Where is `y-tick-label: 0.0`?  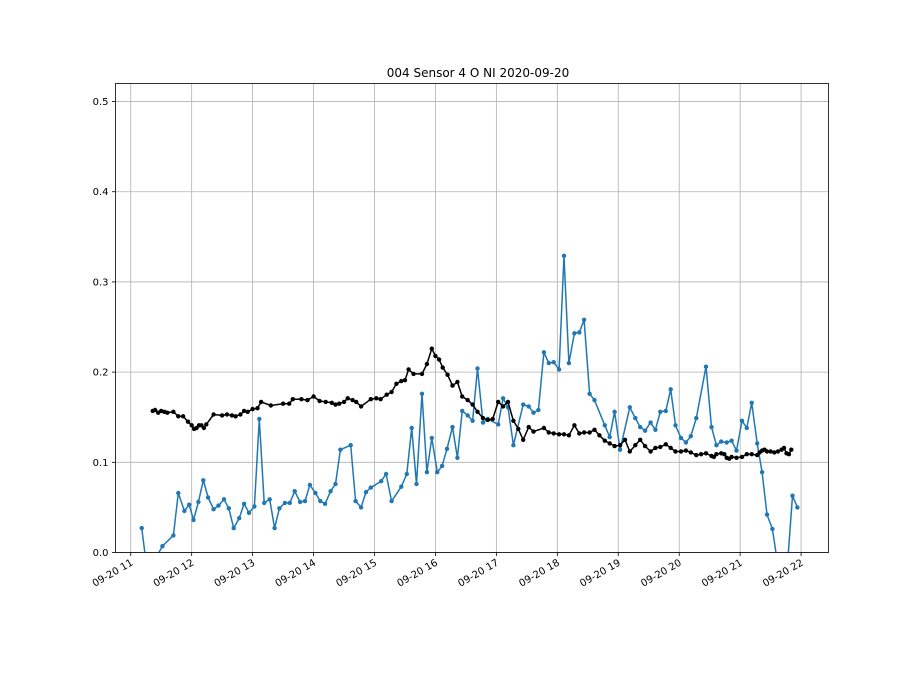 y-tick-label: 0.0 is located at coordinates (101, 553).